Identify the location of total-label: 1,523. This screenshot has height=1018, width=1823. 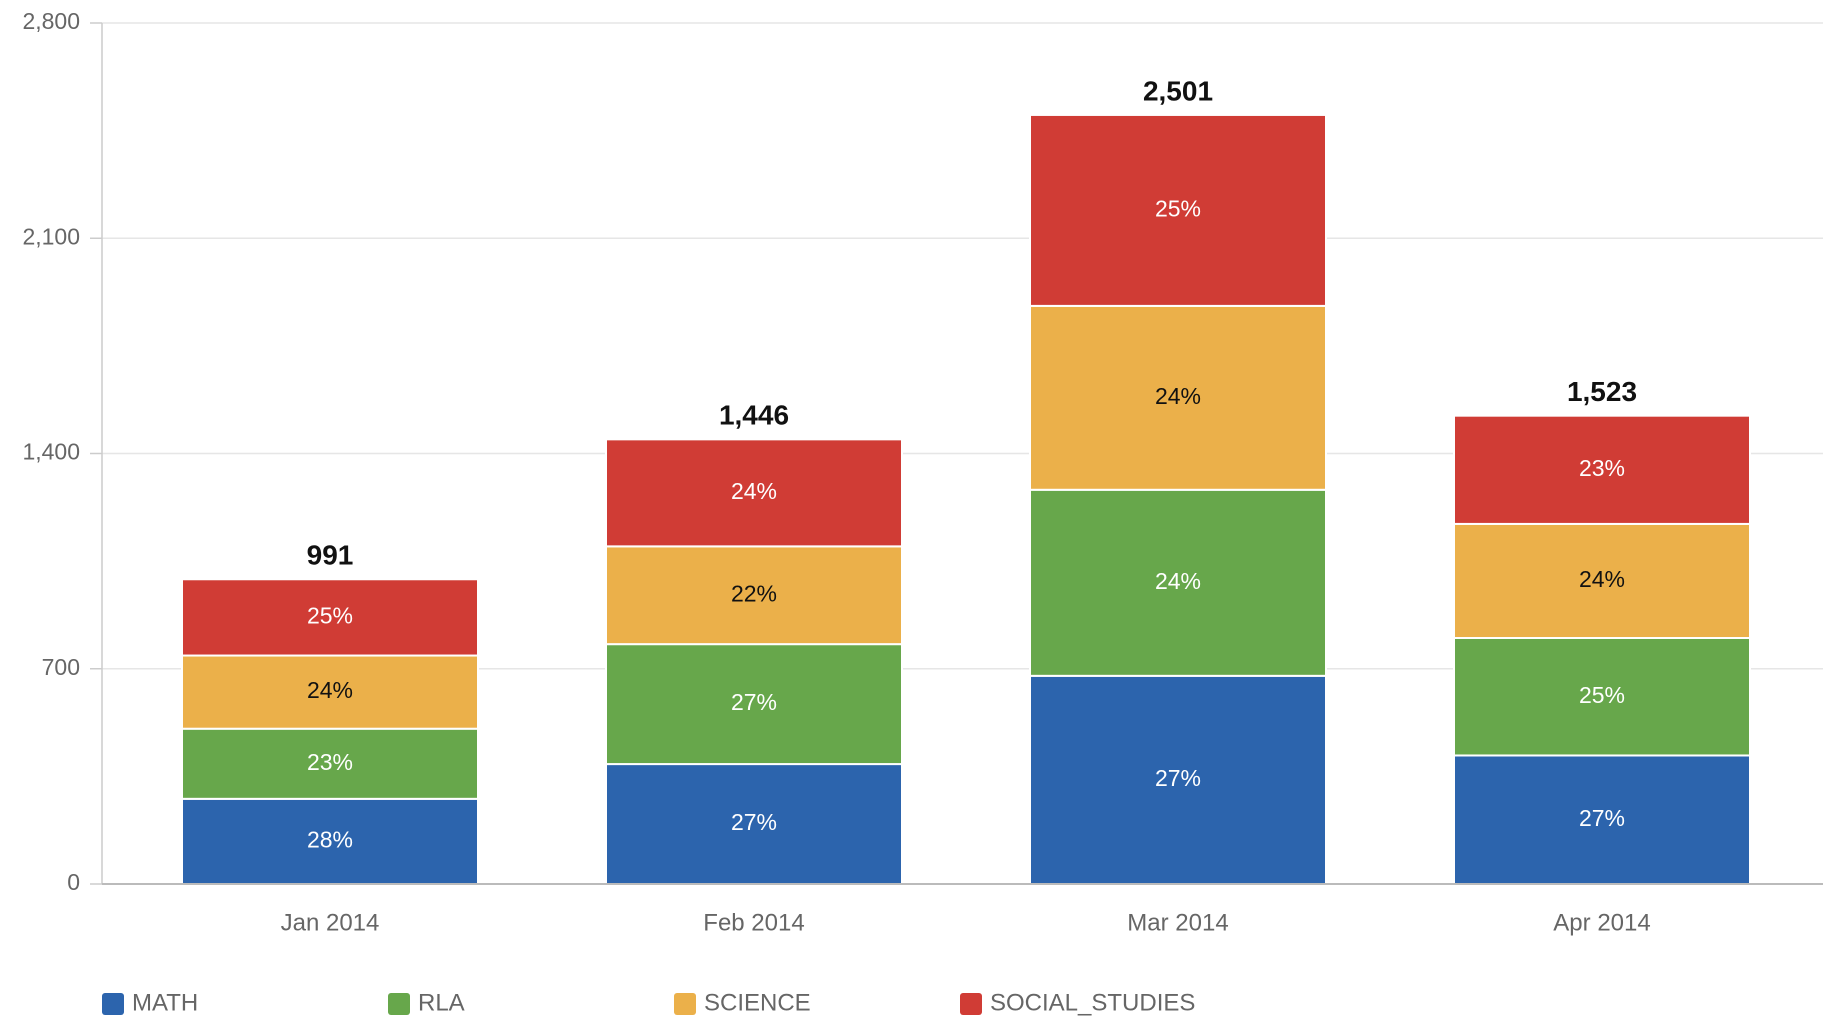
(1602, 391).